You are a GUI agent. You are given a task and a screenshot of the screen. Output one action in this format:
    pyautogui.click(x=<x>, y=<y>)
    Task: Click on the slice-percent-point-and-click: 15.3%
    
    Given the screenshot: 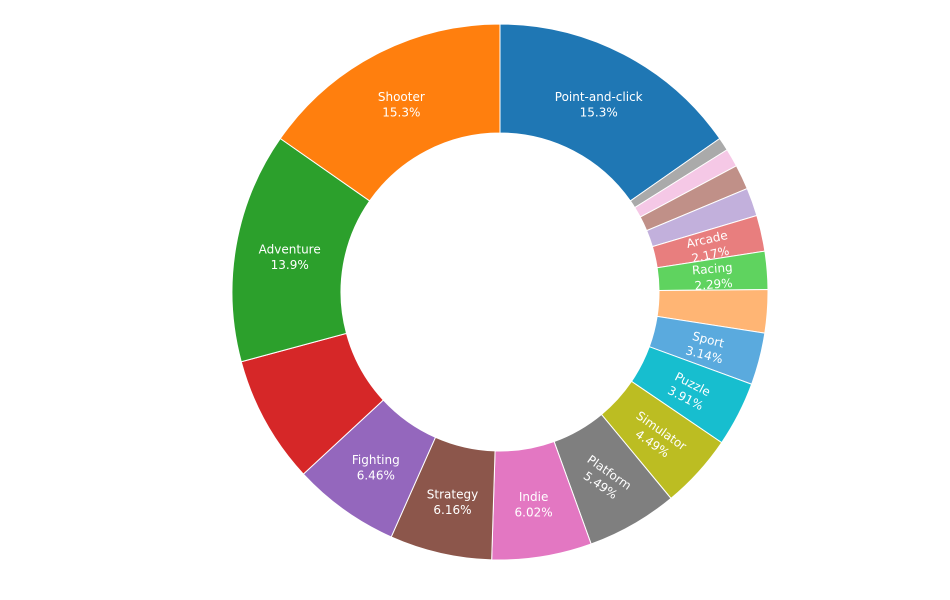 What is the action you would take?
    pyautogui.click(x=599, y=112)
    